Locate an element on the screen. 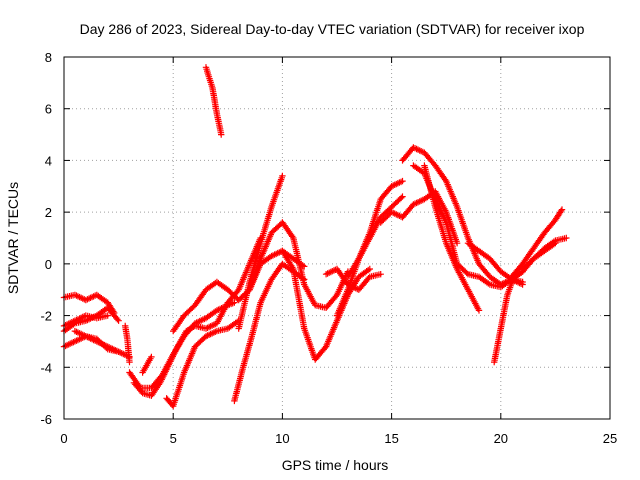 The image size is (640, 480). y-tick-label: -6 is located at coordinates (46, 419).